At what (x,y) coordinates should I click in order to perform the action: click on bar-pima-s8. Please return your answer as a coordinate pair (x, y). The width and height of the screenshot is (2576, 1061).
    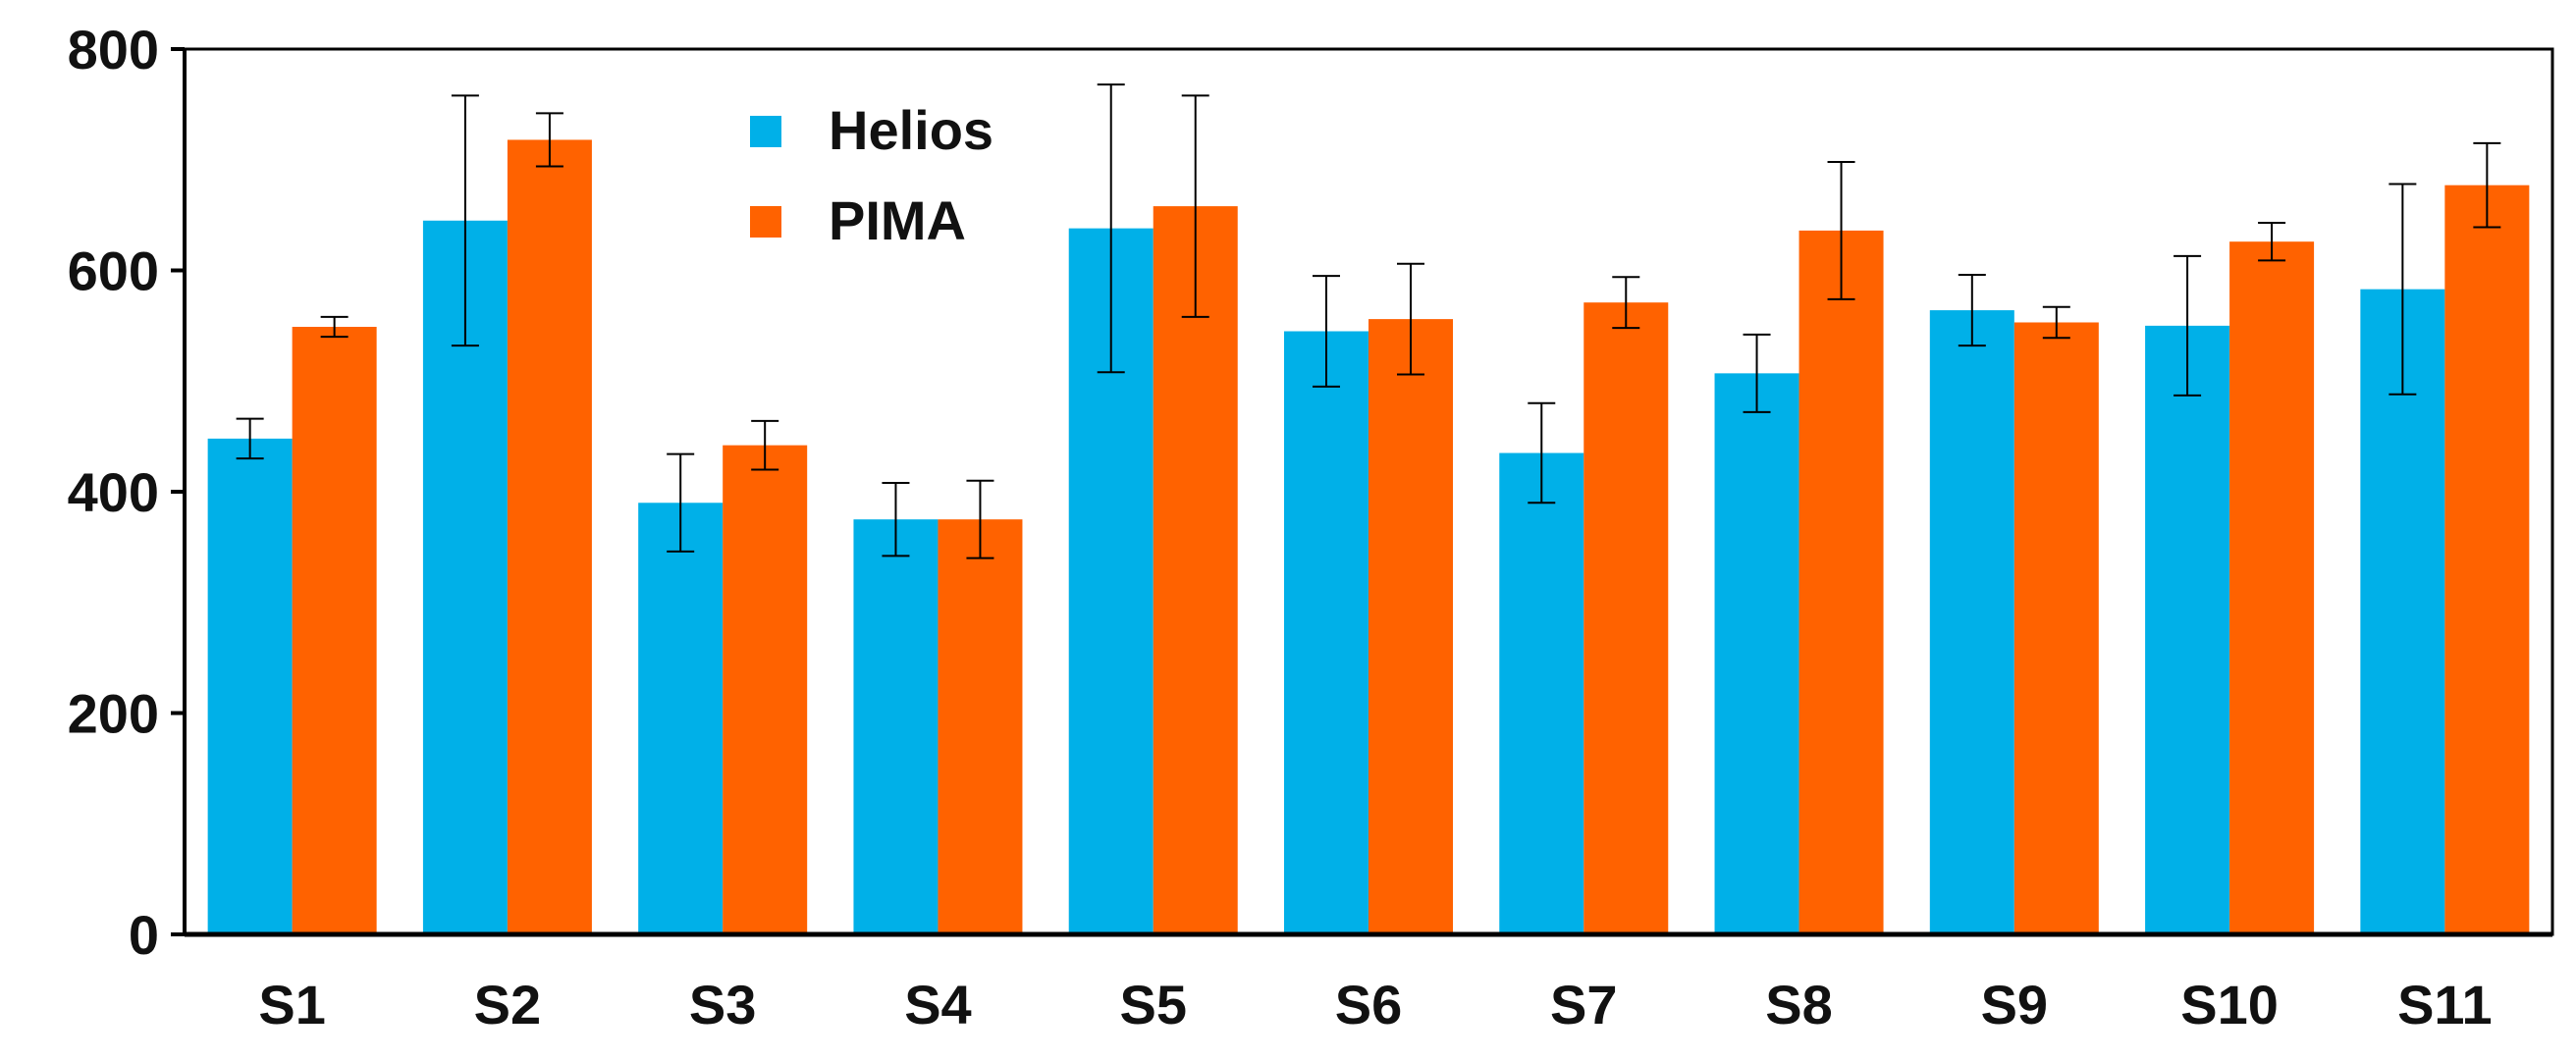
    Looking at the image, I should click on (1841, 582).